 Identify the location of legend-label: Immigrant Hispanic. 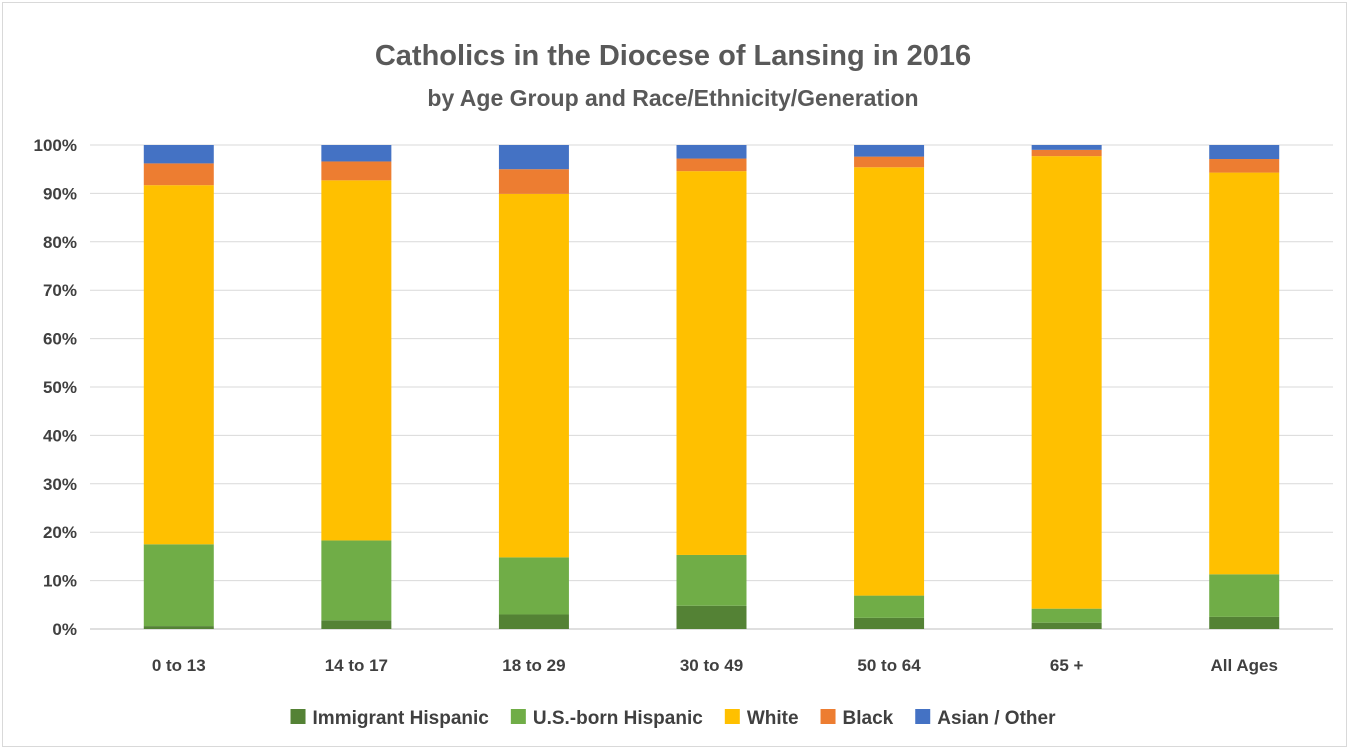
(401, 718).